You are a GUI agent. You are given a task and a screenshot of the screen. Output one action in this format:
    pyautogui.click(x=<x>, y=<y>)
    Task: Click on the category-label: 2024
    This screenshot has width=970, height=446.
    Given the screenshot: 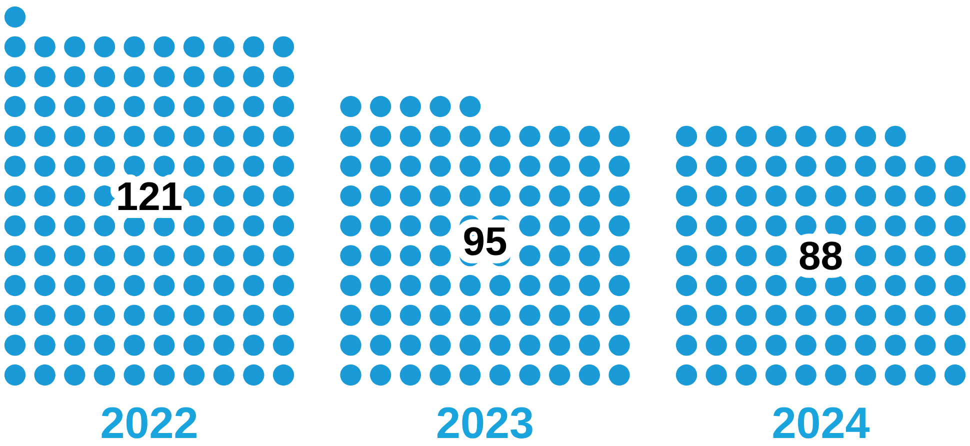 What is the action you would take?
    pyautogui.click(x=821, y=422)
    